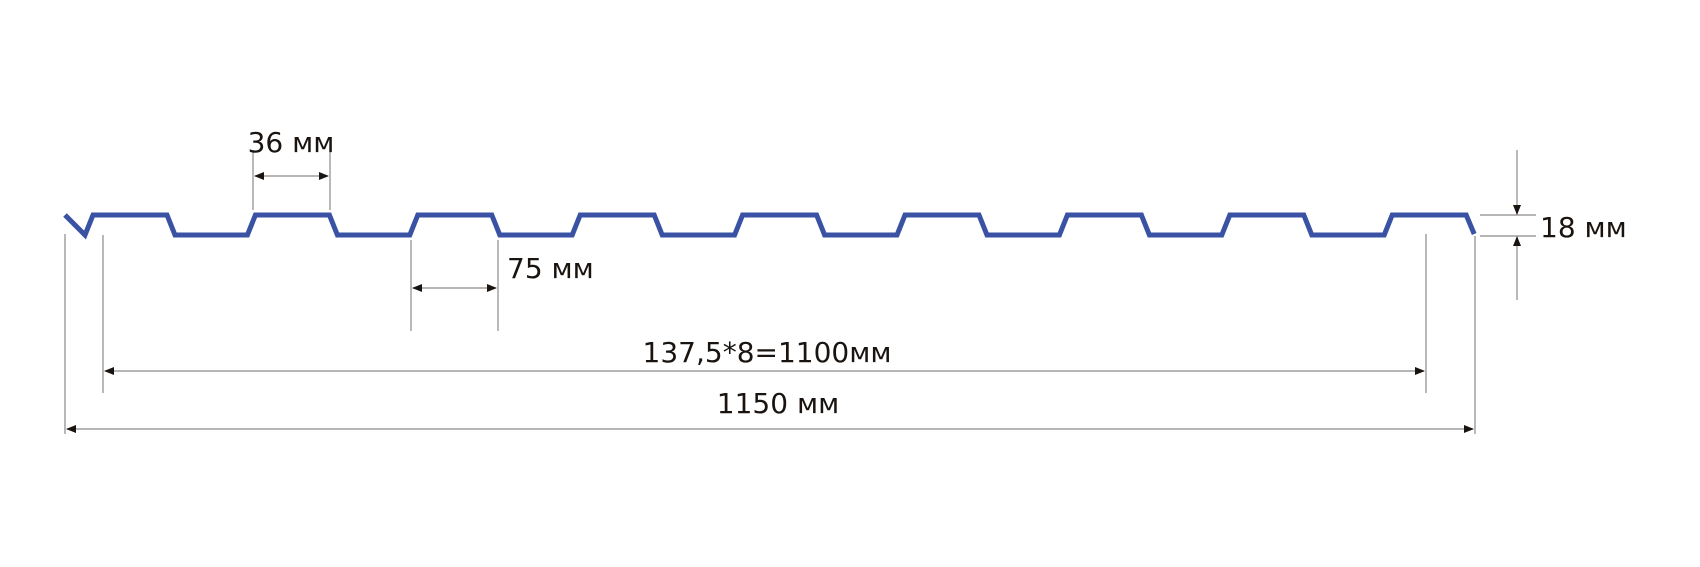 This screenshot has height=567, width=1700. I want to click on height-dimension: 18 мм, so click(1553, 225).